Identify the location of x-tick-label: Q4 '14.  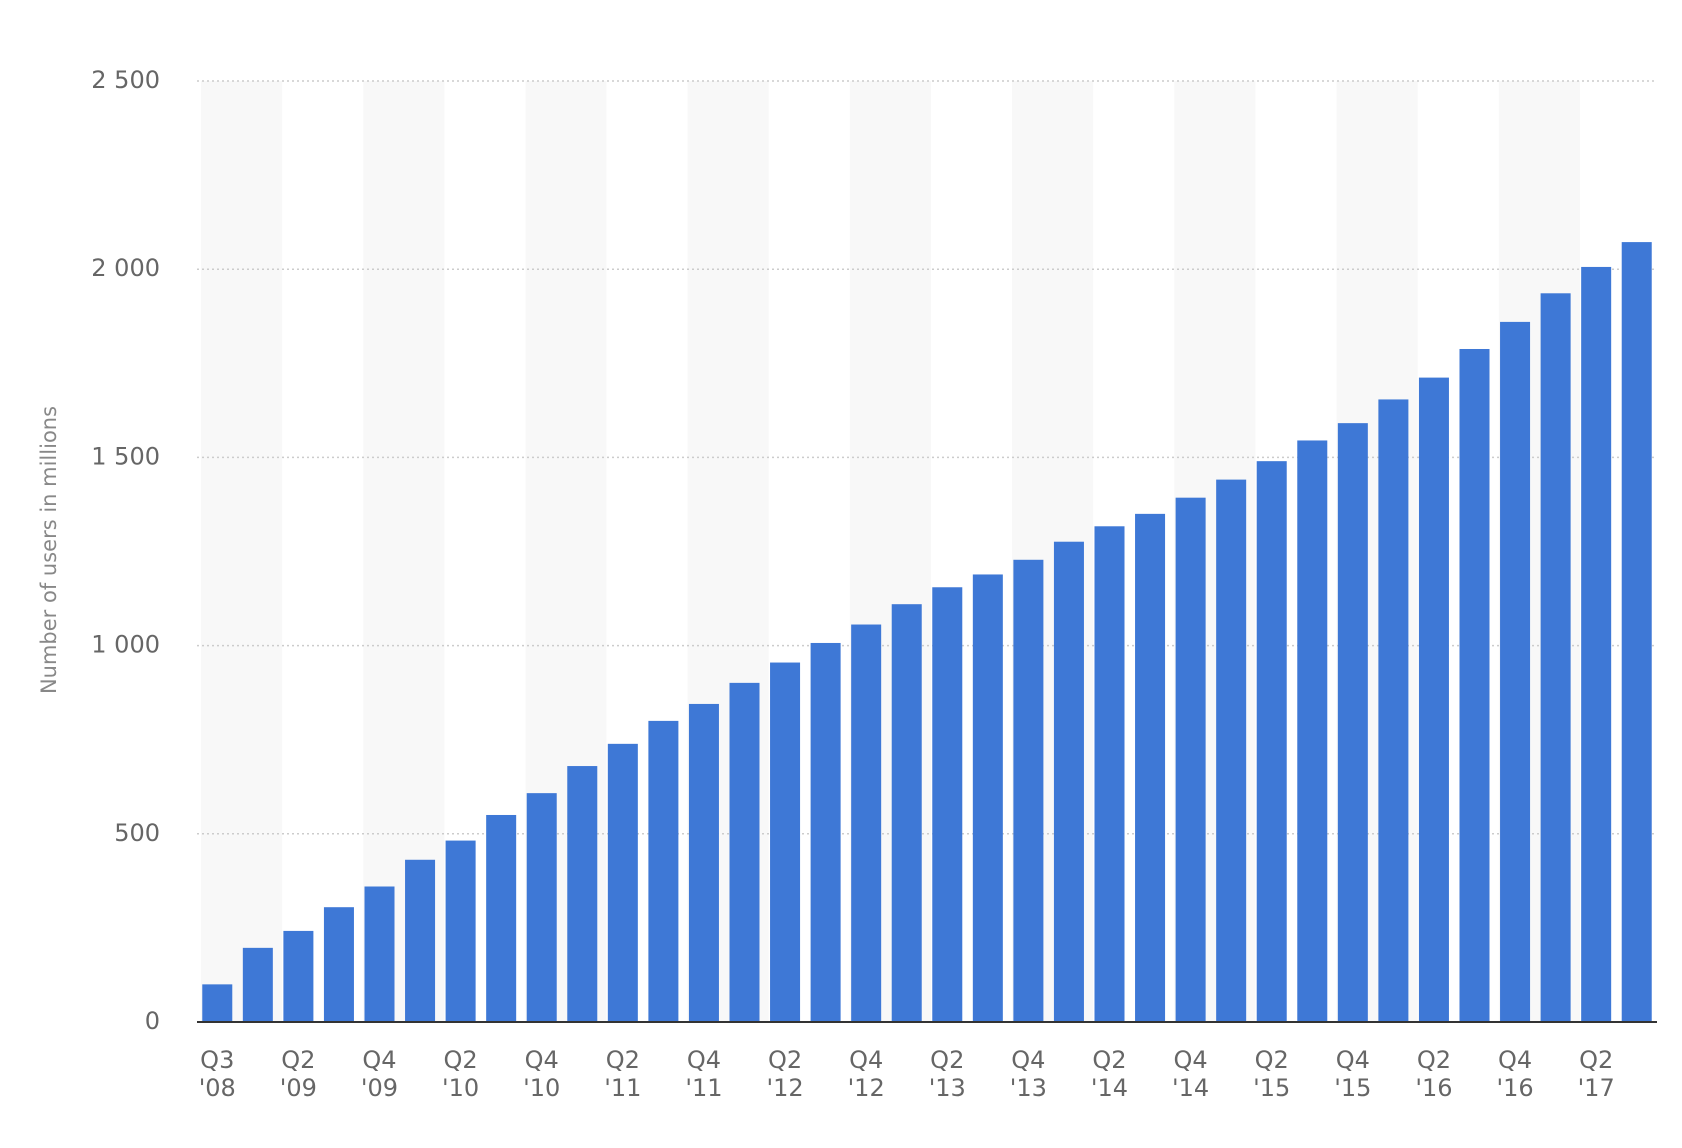
(1191, 1074).